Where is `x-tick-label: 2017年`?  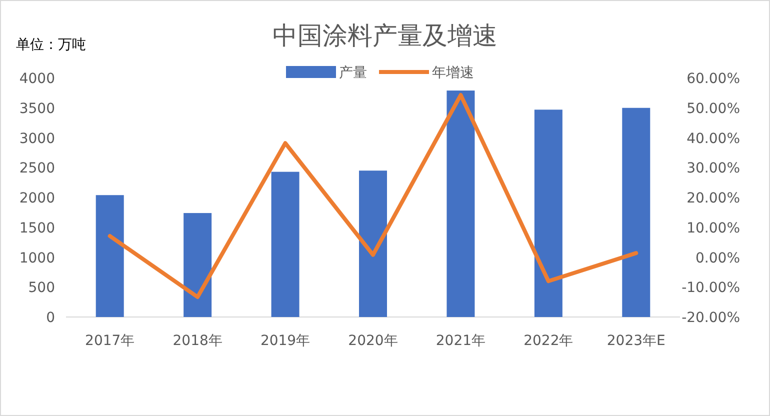
x-tick-label: 2017年 is located at coordinates (110, 341).